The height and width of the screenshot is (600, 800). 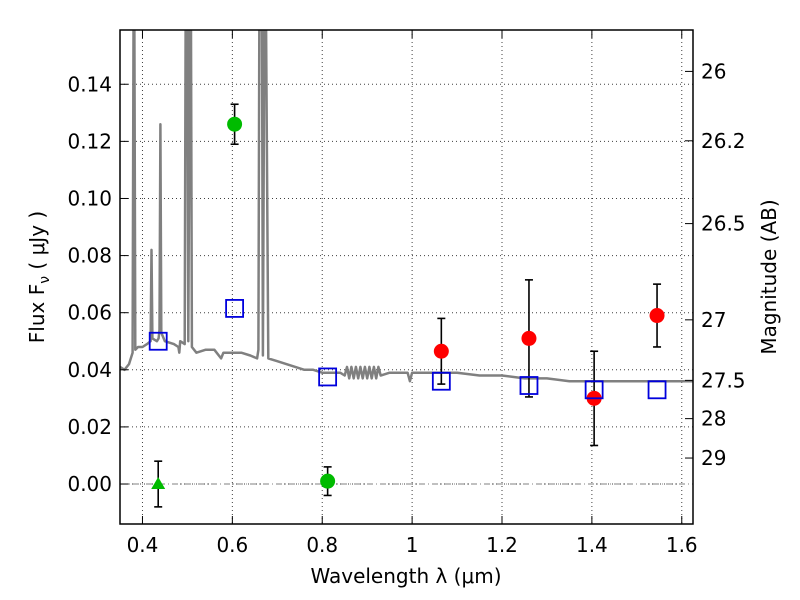 I want to click on x-tick-label: 1.2, so click(x=502, y=545).